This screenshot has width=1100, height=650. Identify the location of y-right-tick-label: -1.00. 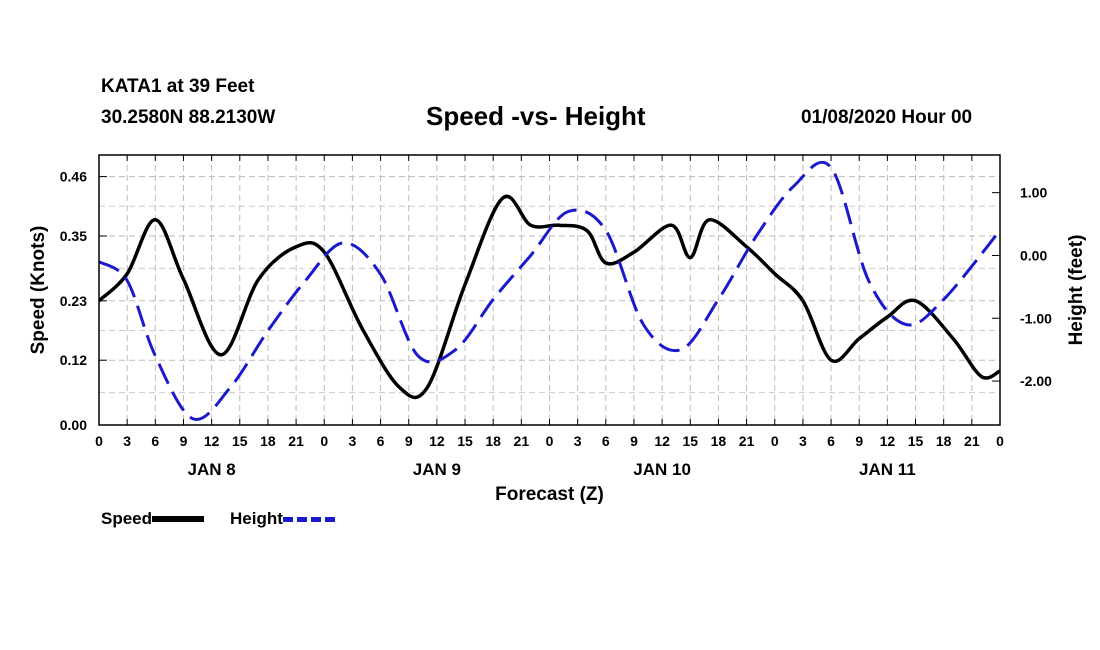
(1036, 318).